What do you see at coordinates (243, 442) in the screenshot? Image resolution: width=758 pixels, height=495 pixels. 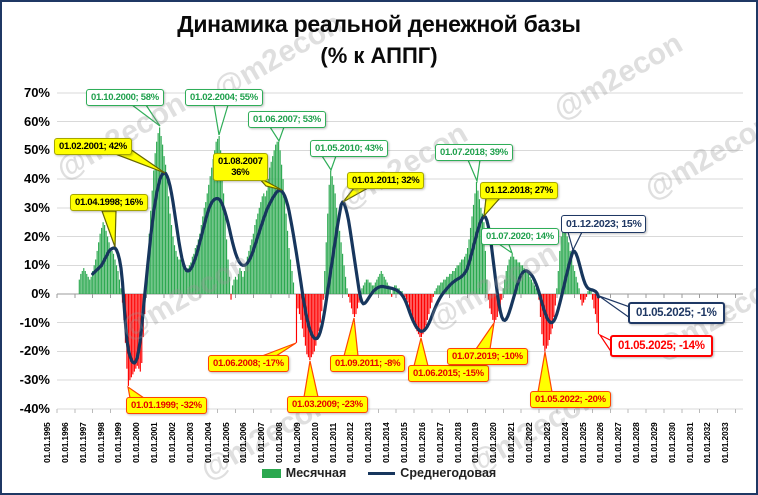 I see `x-axis-label: 01.01.2006` at bounding box center [243, 442].